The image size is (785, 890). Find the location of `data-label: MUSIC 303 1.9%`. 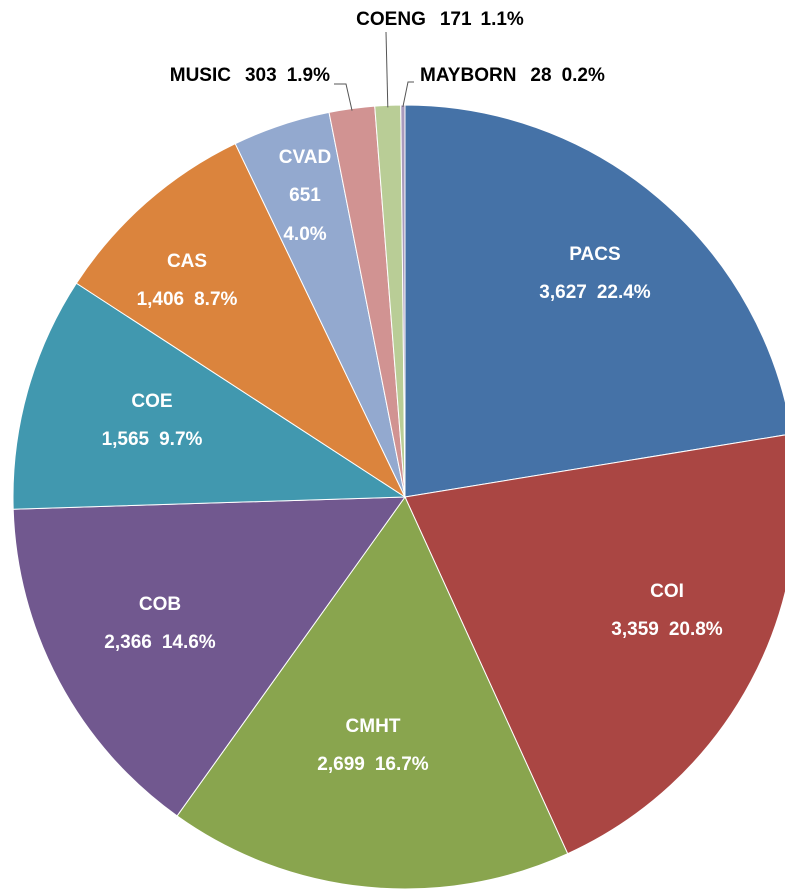

data-label: MUSIC 303 1.9% is located at coordinates (250, 75).